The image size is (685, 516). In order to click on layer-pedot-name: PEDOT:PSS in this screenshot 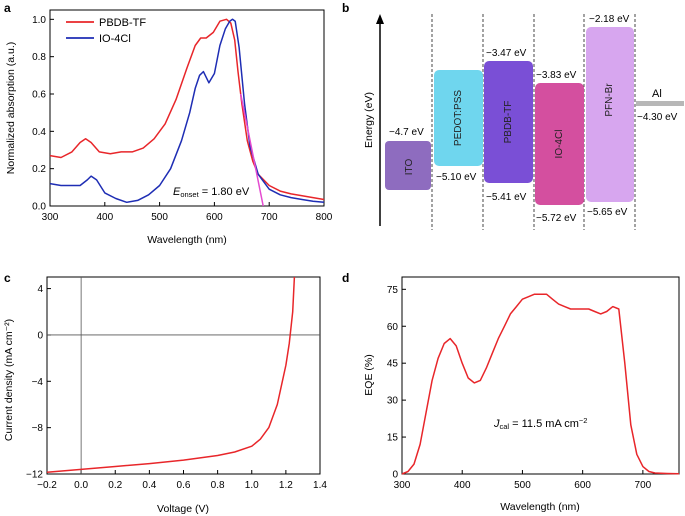, I will do `click(458, 118)`.